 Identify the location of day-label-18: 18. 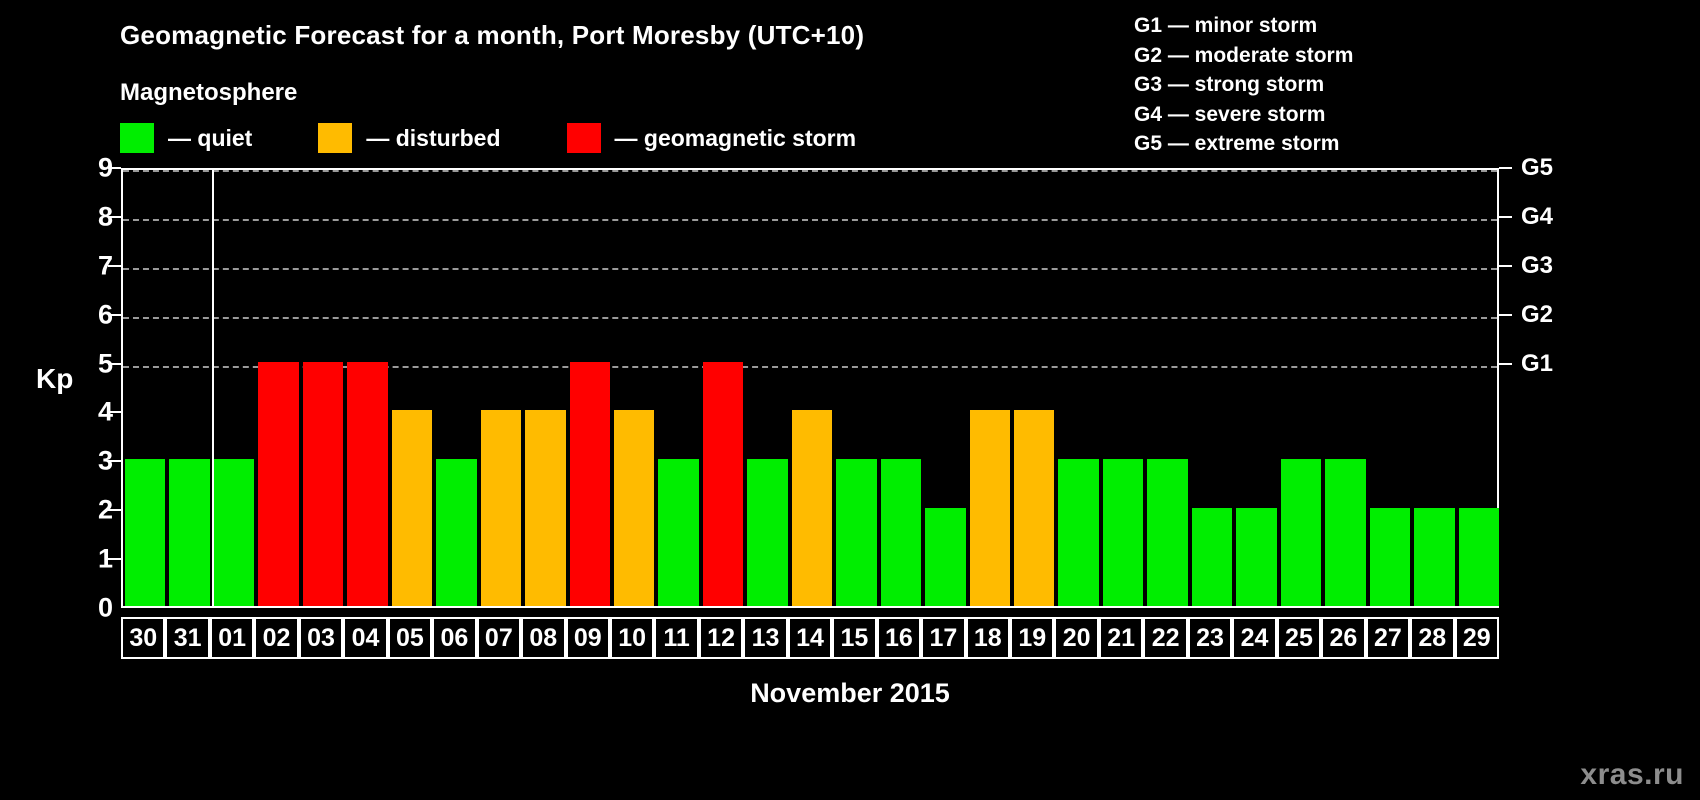
(988, 638).